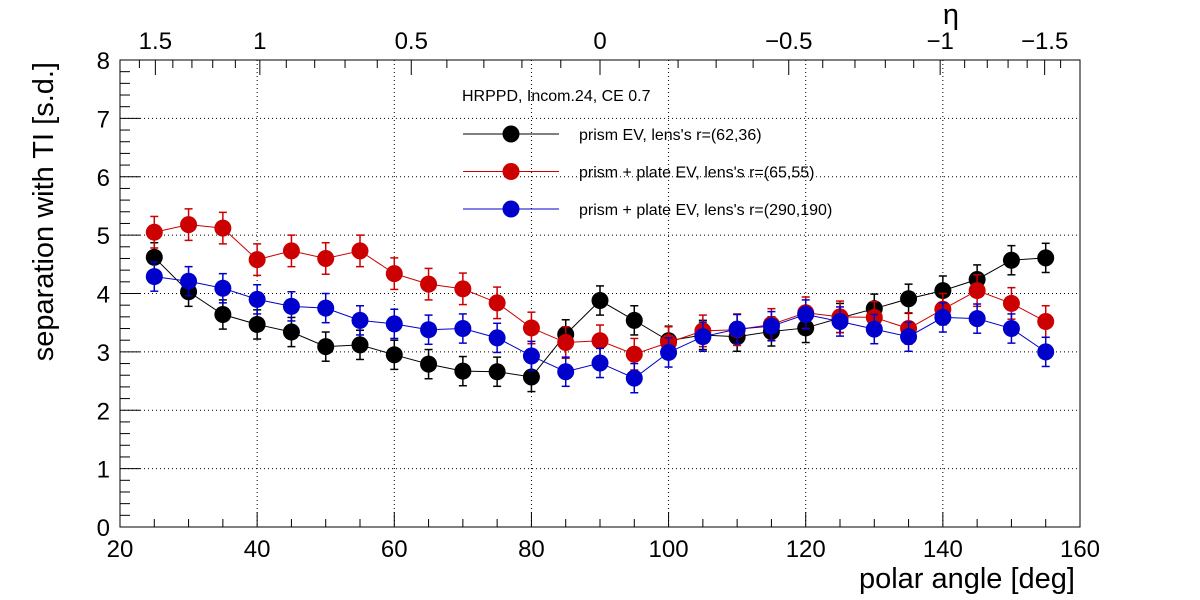 Image resolution: width=1200 pixels, height=600 pixels. Describe the element at coordinates (103, 178) in the screenshot. I see `y-tick-label: 6` at that location.